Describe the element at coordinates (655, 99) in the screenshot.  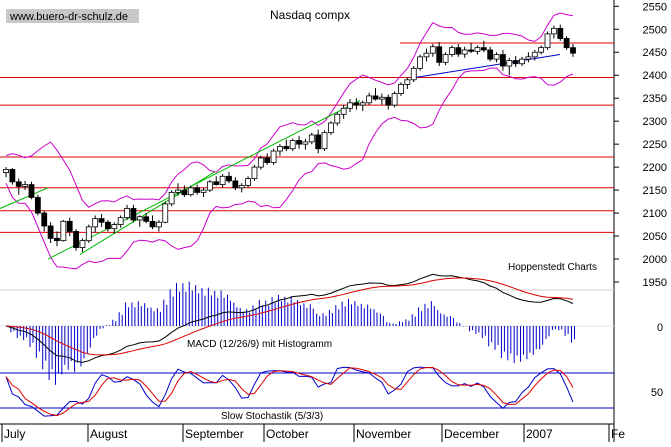
I see `price-tick-label: 2350` at that location.